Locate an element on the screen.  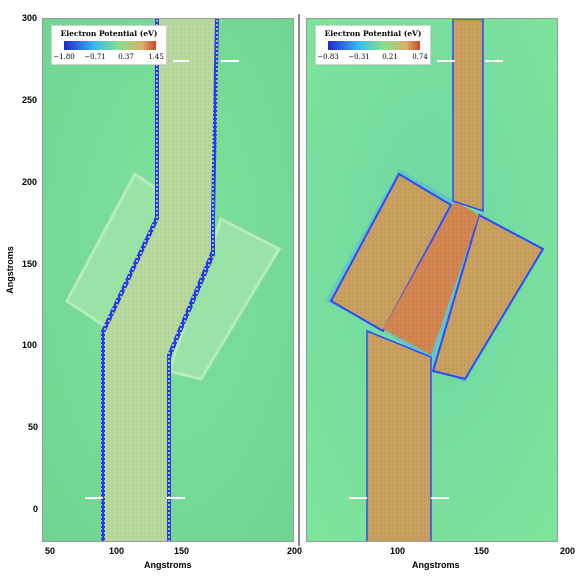
left-legend-tick-4: 1.45 is located at coordinates (156, 57).